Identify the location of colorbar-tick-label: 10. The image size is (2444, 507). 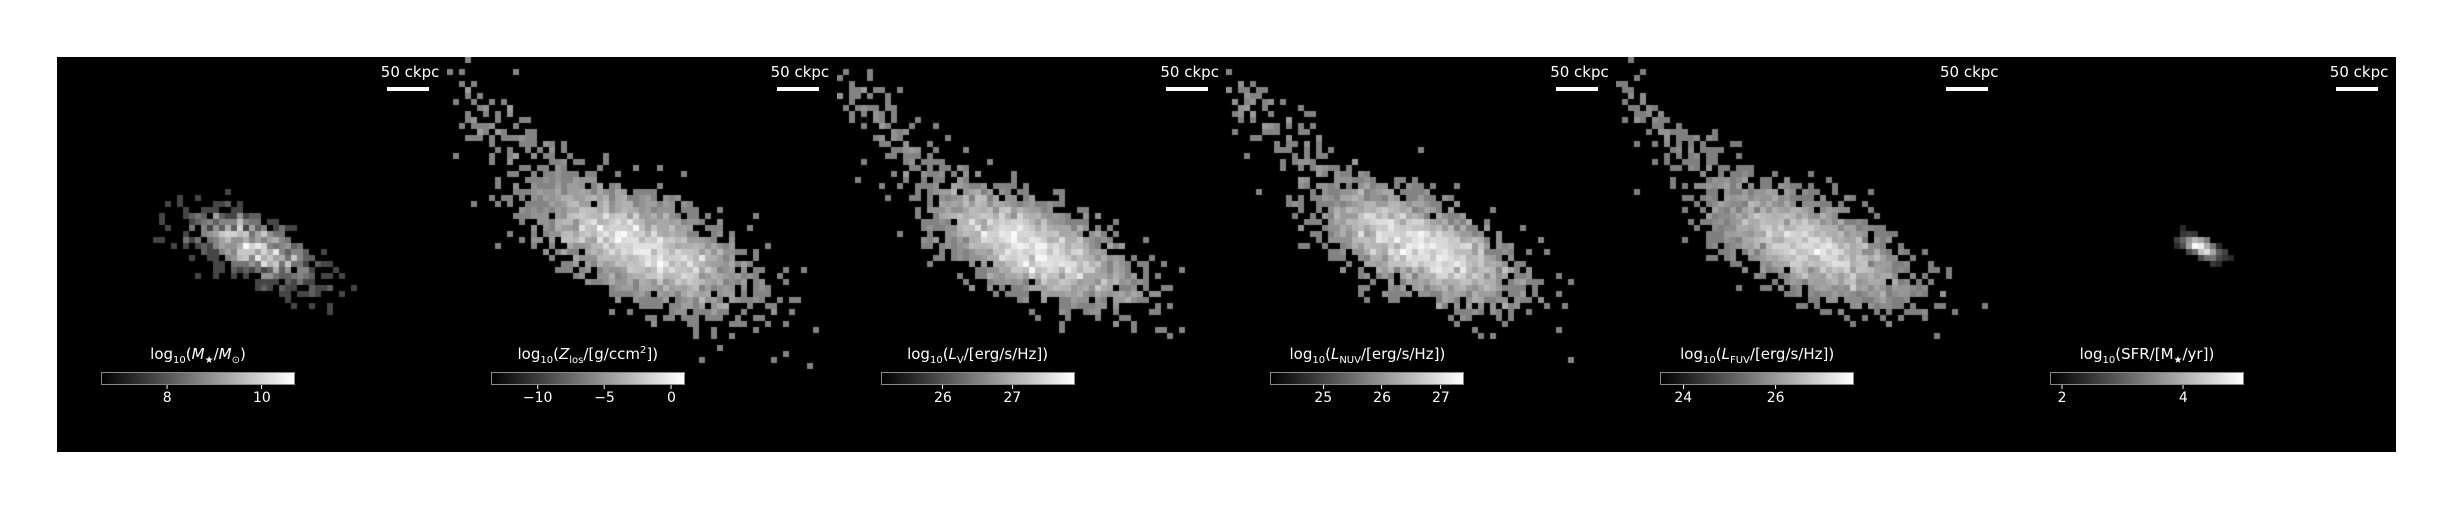
(261, 398).